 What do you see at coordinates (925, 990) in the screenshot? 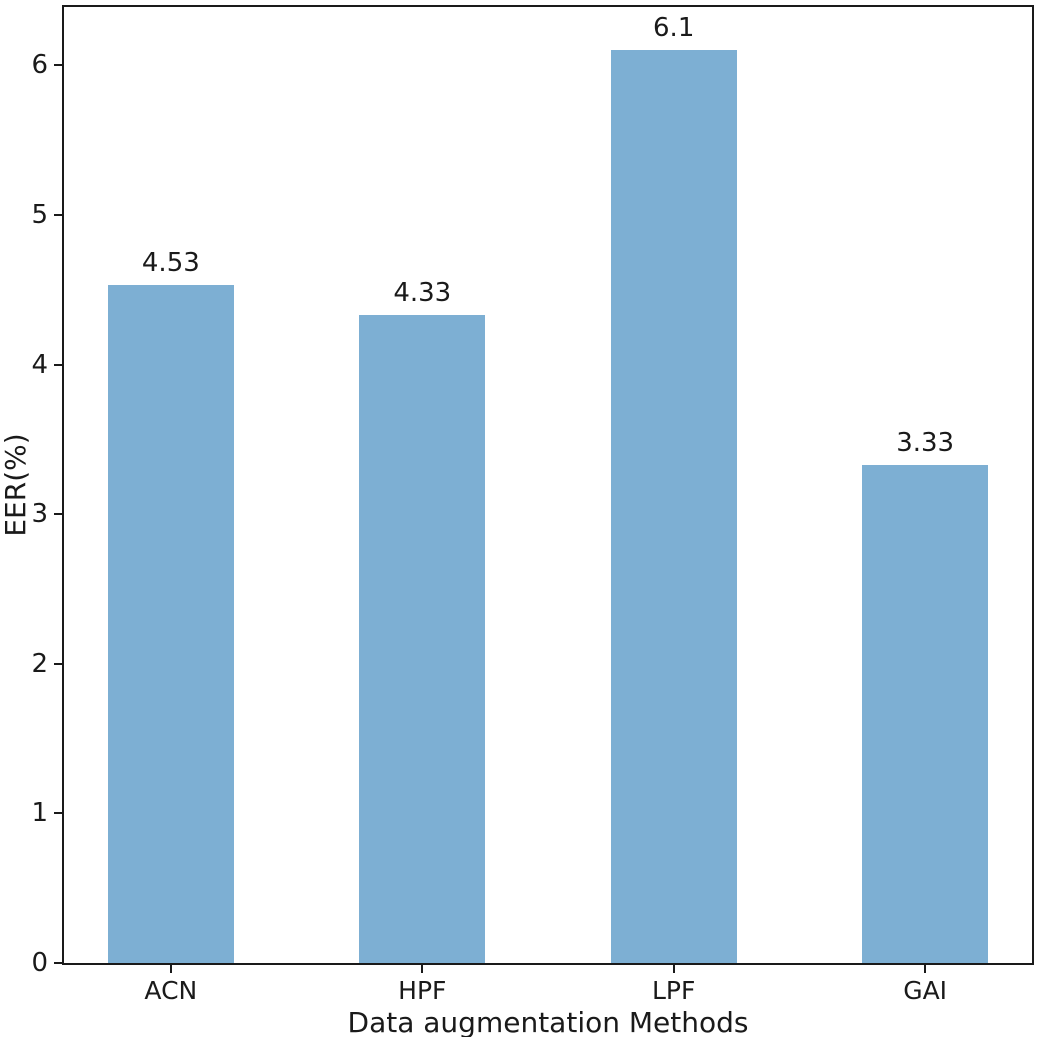
I see `x-tick-label: GAI` at bounding box center [925, 990].